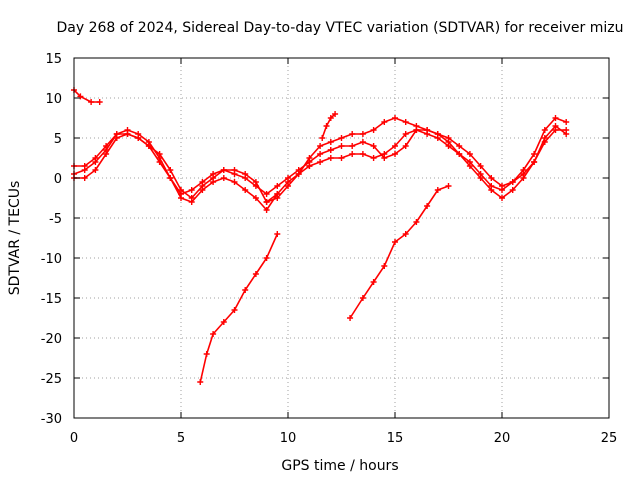  I want to click on y-tick-label: -25, so click(51, 379).